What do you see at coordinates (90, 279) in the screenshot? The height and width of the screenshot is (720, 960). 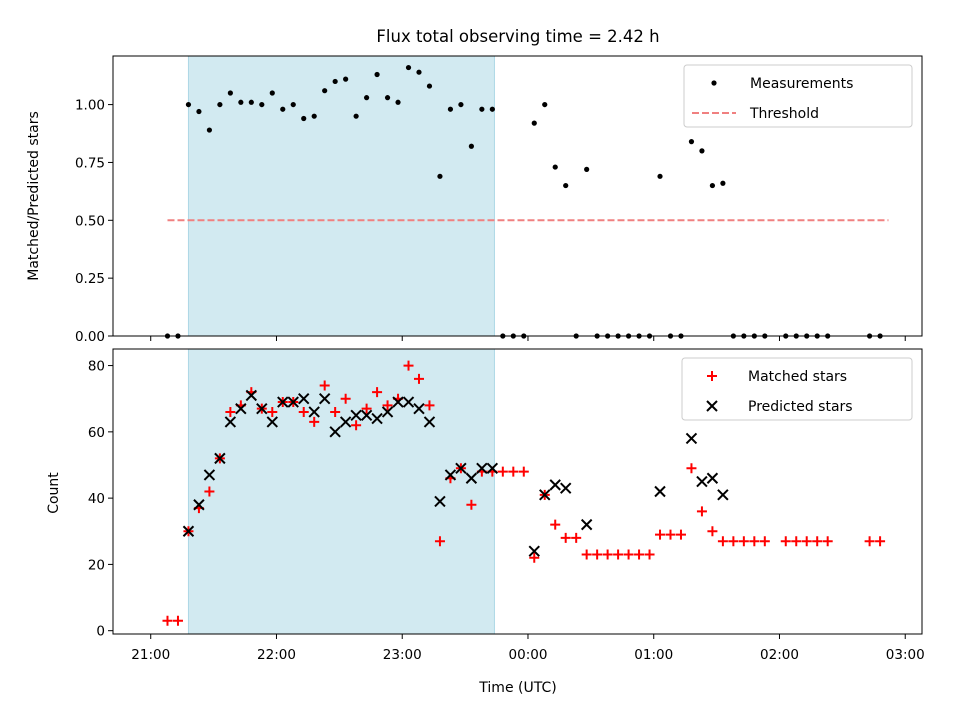 I see `y-tick-label: 0.25` at bounding box center [90, 279].